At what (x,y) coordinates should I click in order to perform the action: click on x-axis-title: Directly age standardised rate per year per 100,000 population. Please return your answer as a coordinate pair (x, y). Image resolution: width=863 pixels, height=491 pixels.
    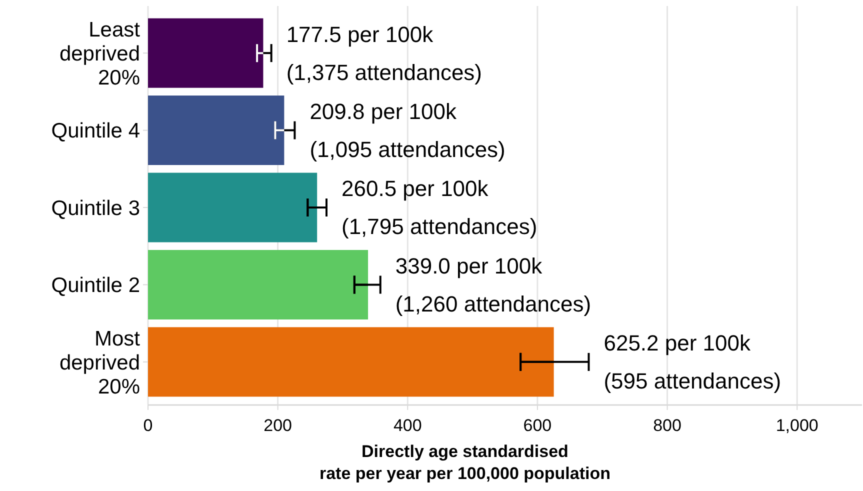
    Looking at the image, I should click on (465, 462).